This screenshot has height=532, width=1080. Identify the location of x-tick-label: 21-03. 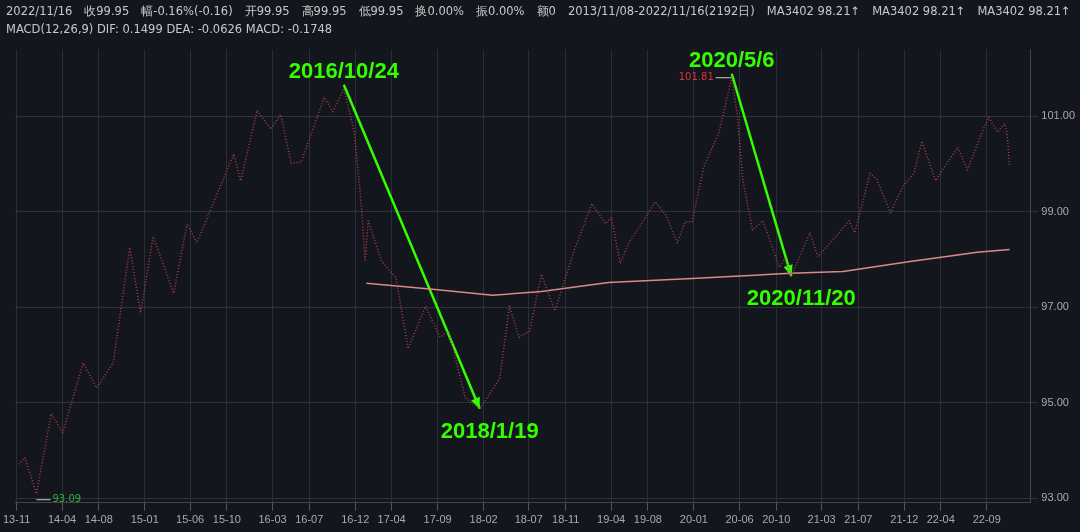
(821, 519).